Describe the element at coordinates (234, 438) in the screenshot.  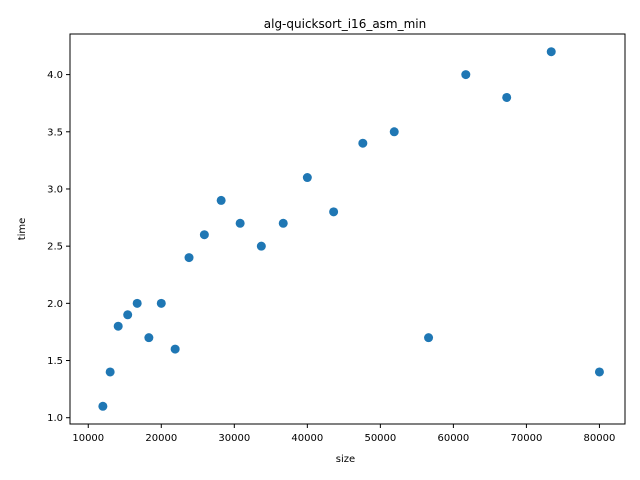
I see `x-tick-label: 30000` at that location.